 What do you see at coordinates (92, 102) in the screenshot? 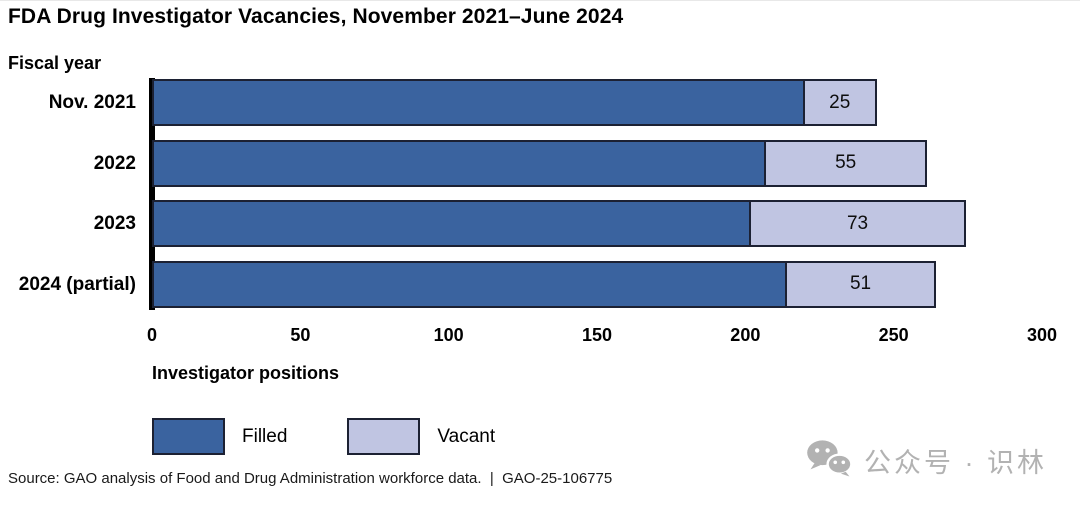
I see `category-label: Nov. 2021` at bounding box center [92, 102].